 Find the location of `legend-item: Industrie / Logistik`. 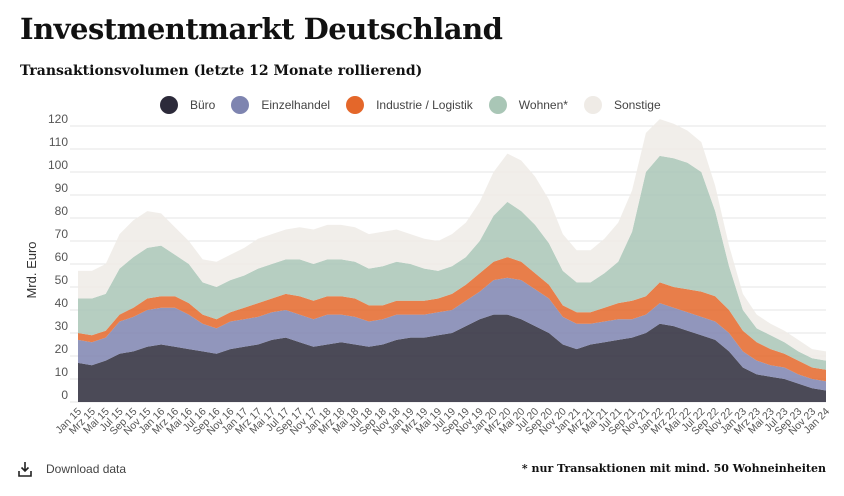

legend-item: Industrie / Logistik is located at coordinates (409, 105).